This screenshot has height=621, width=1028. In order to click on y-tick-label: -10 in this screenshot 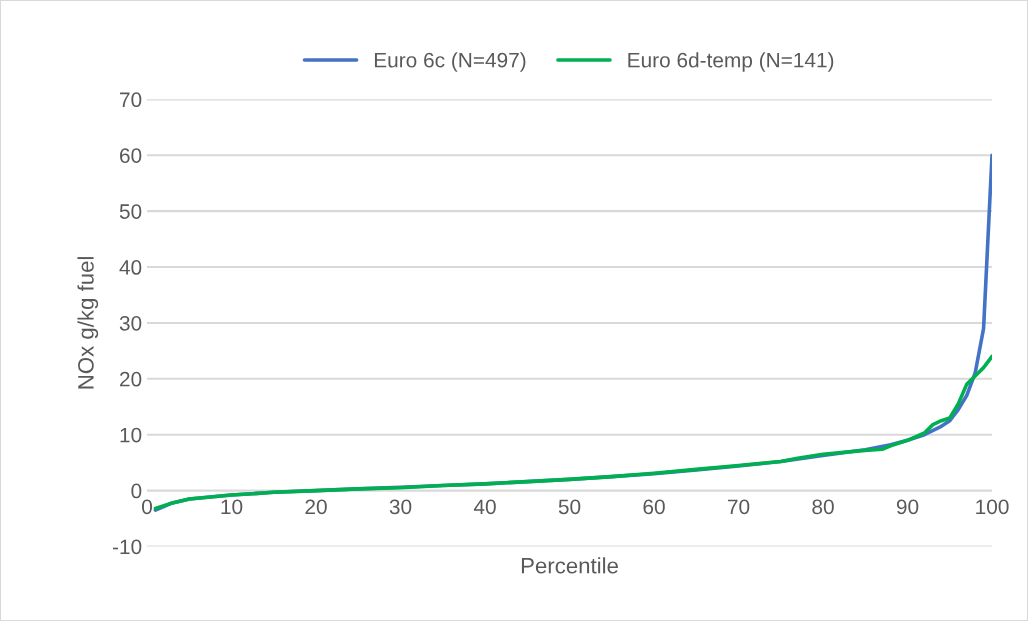, I will do `click(127, 547)`.